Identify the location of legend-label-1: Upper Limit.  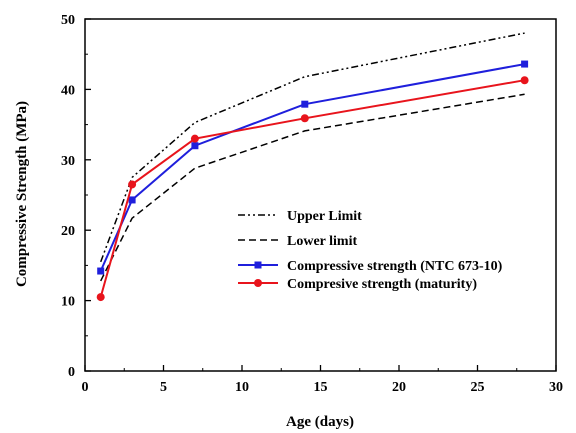
(324, 216).